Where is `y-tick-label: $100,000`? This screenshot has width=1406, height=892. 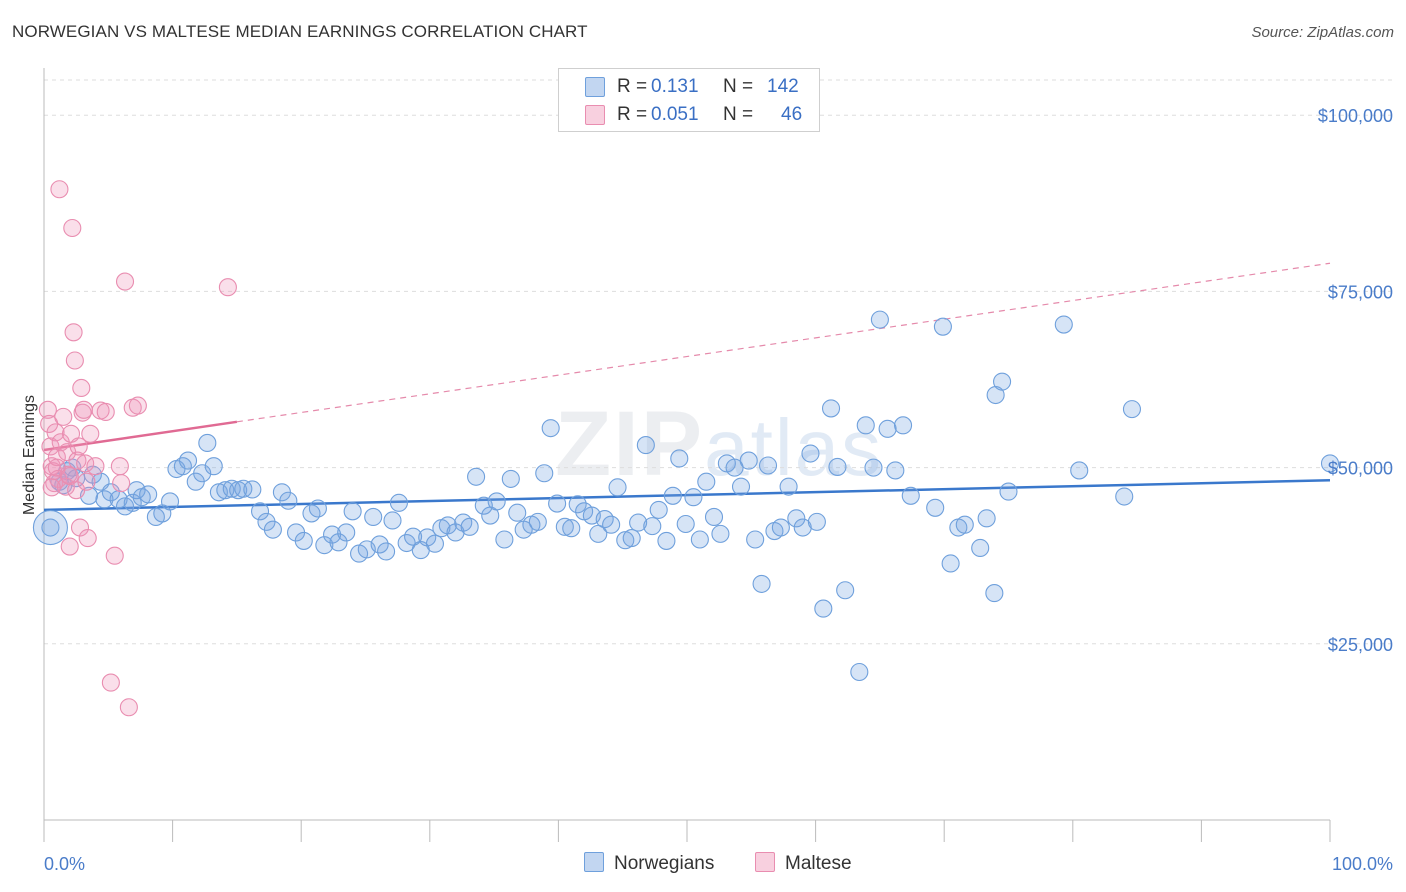 y-tick-label: $100,000 is located at coordinates (1355, 116).